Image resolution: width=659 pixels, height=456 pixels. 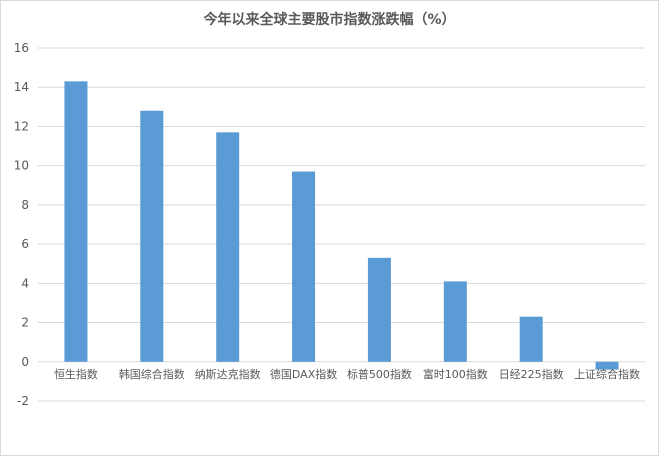 I want to click on category-label: 上证综合指数, so click(x=607, y=374).